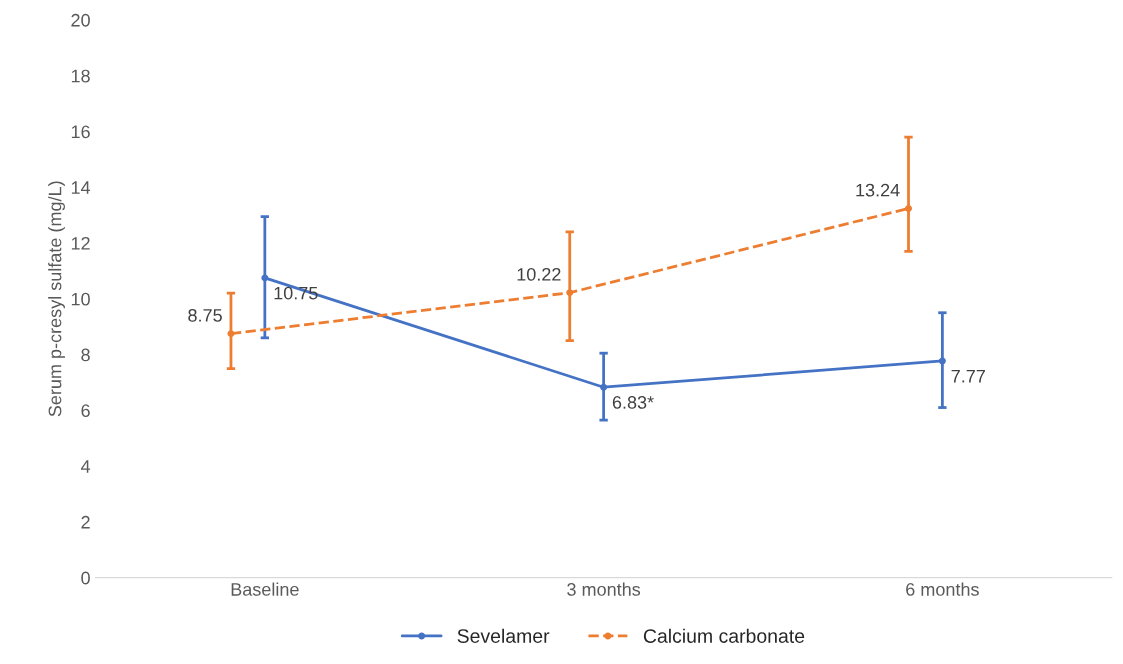 This screenshot has height=664, width=1123. What do you see at coordinates (85, 466) in the screenshot?
I see `y-tick-label: 4` at bounding box center [85, 466].